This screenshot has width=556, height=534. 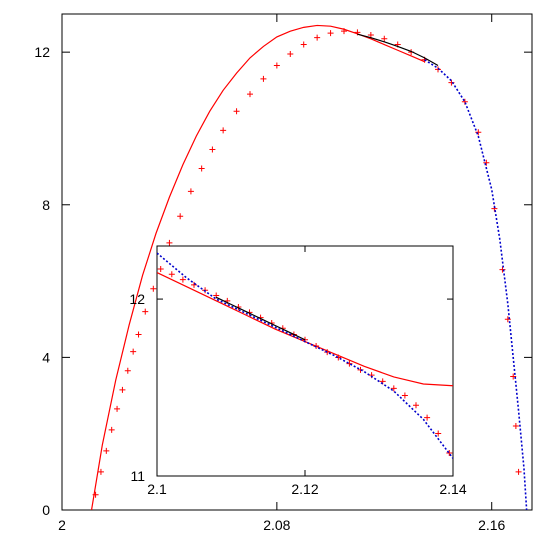 What do you see at coordinates (491, 525) in the screenshot?
I see `main-x-tick-label: 2.16` at bounding box center [491, 525].